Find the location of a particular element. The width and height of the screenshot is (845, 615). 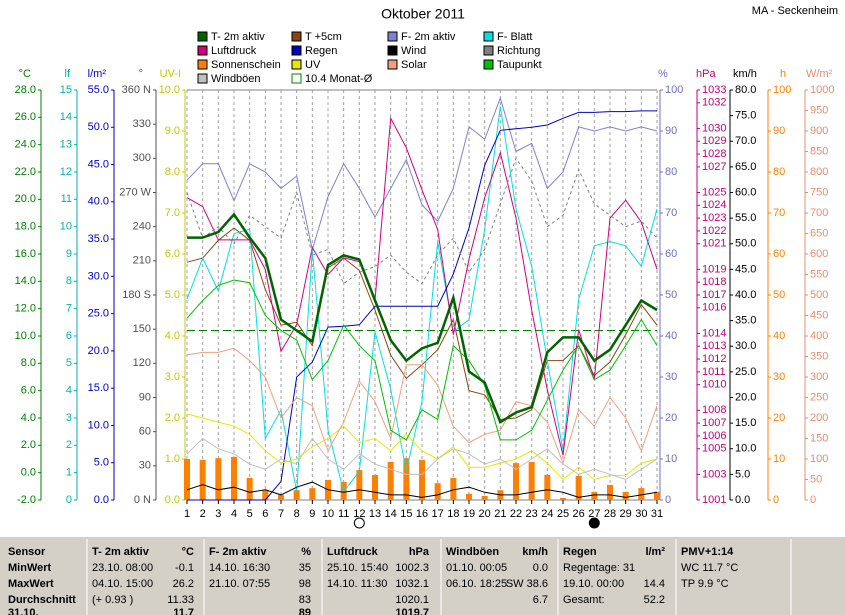

y-tick-label: 1017 is located at coordinates (714, 295).